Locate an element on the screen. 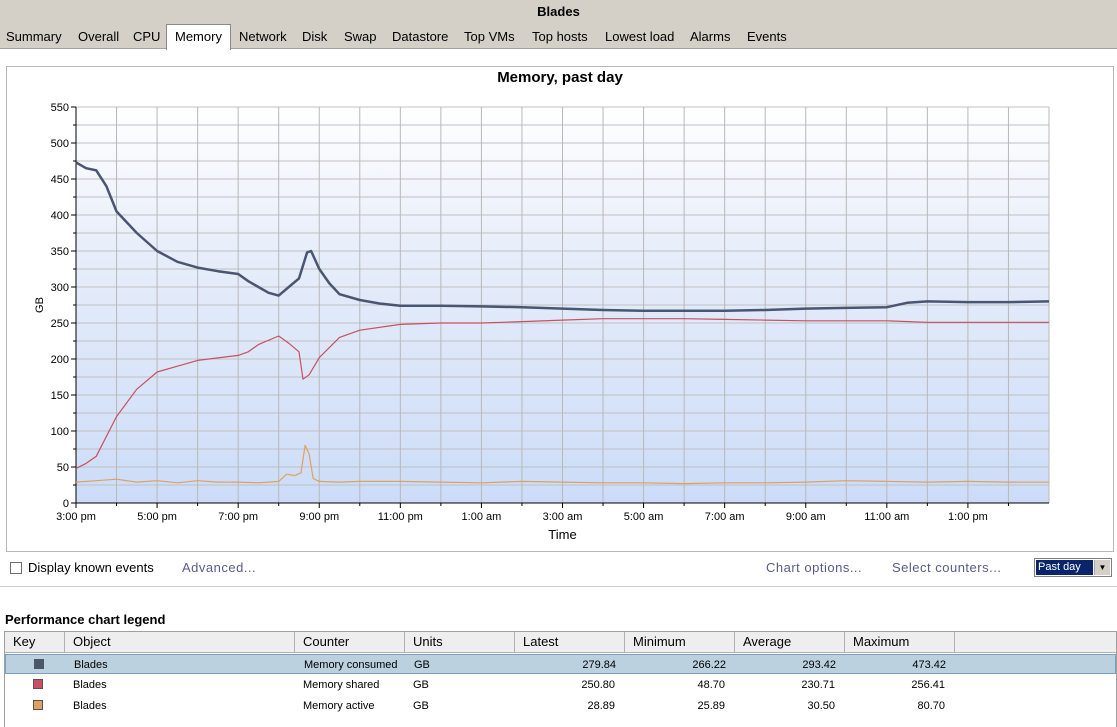 The height and width of the screenshot is (727, 1117). period-select: Past day ▼ is located at coordinates (1073, 567).